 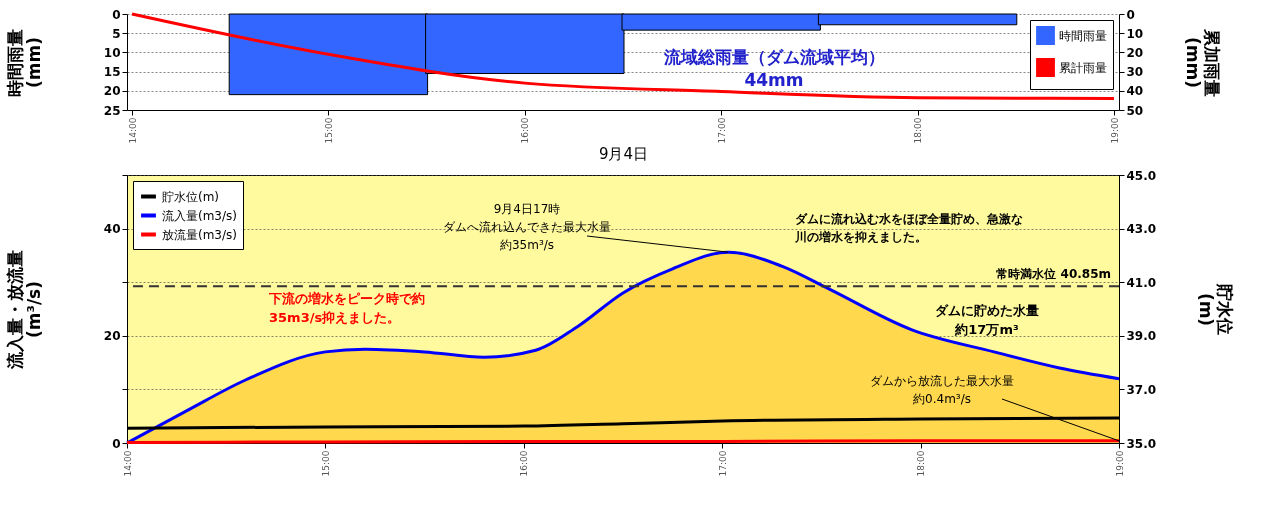 I want to click on legend-label: 累計雨量, so click(x=1083, y=67).